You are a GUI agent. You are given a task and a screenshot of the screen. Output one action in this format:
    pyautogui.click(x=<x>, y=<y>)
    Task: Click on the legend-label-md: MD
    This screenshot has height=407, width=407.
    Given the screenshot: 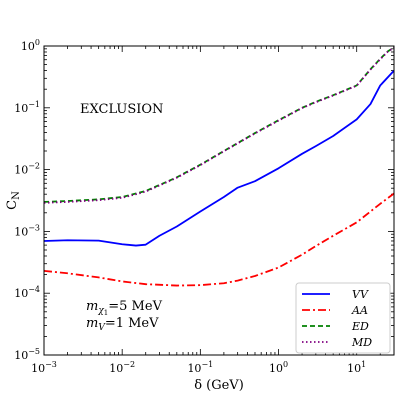 What is the action you would take?
    pyautogui.click(x=361, y=342)
    